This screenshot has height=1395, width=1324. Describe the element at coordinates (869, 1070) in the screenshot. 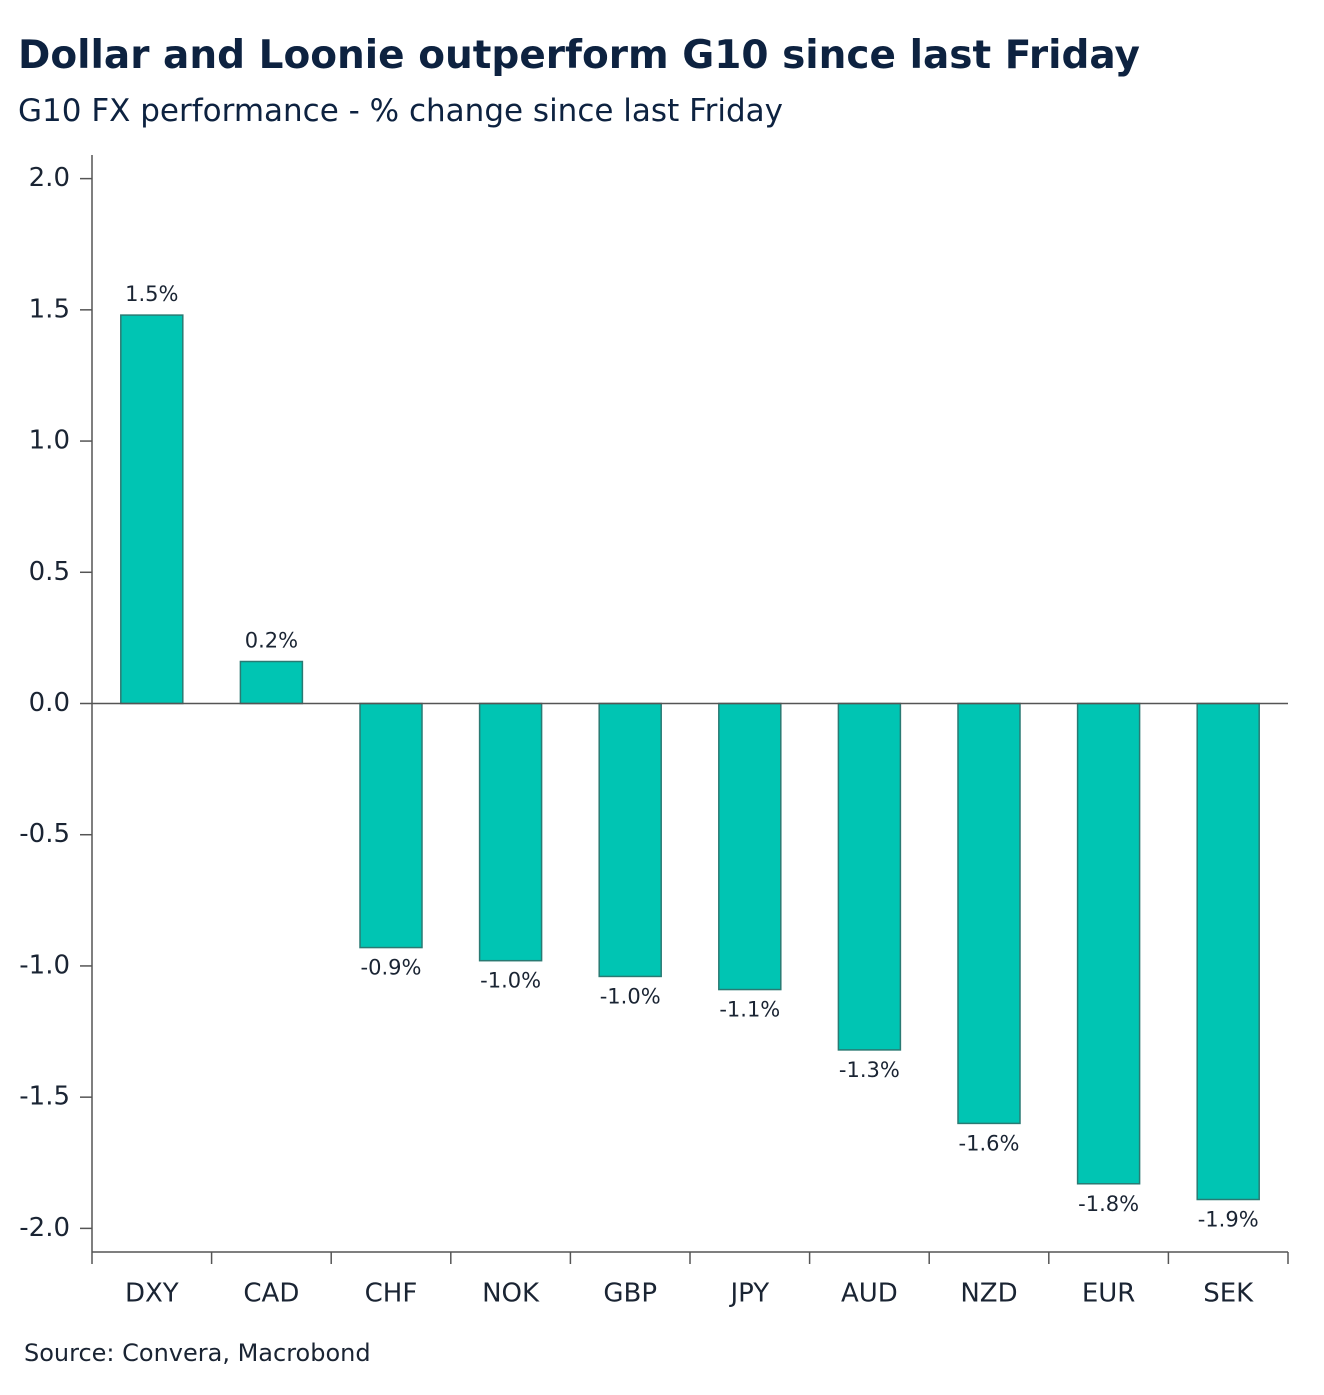

I see `value-label: -1.3%` at that location.